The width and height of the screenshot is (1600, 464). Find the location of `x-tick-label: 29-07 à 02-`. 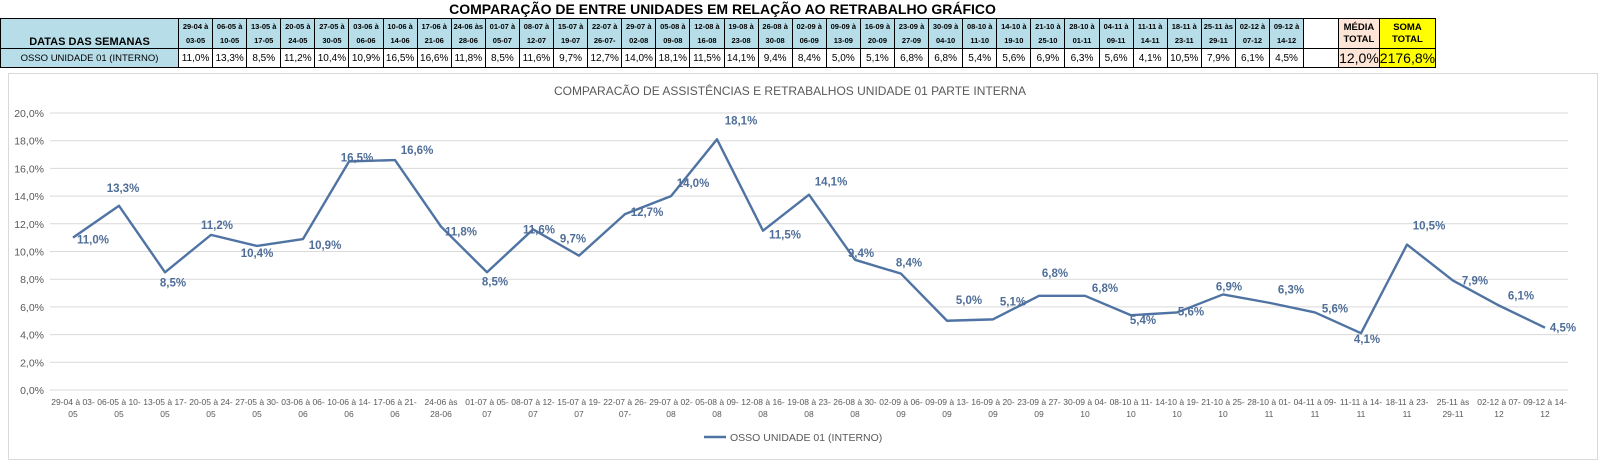

x-tick-label: 29-07 à 02- is located at coordinates (671, 402).